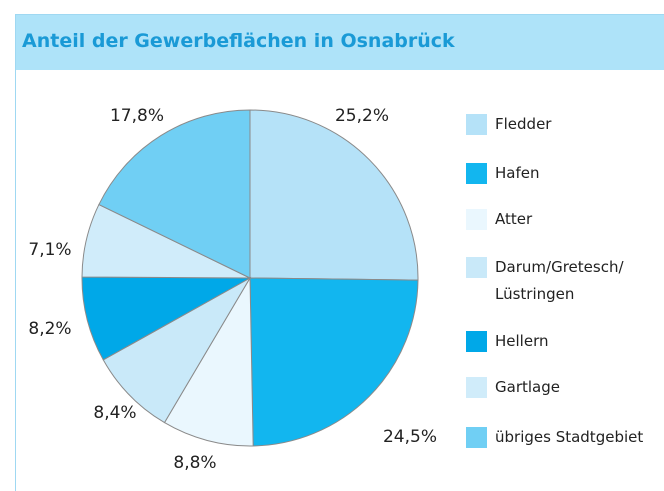 The image size is (664, 491). I want to click on chart-title: Anteil der Gewerbeflächen in Osnabrück, so click(238, 41).